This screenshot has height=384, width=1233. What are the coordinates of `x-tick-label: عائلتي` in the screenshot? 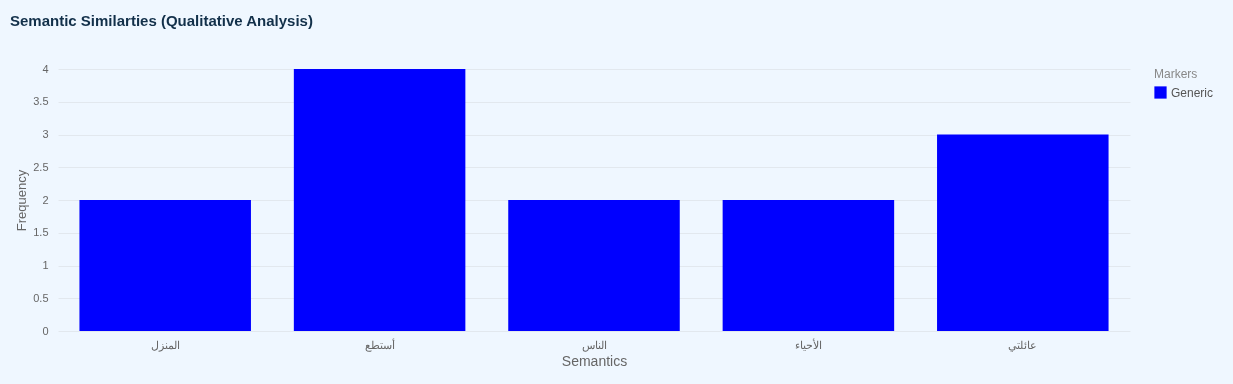 It's located at (1023, 345).